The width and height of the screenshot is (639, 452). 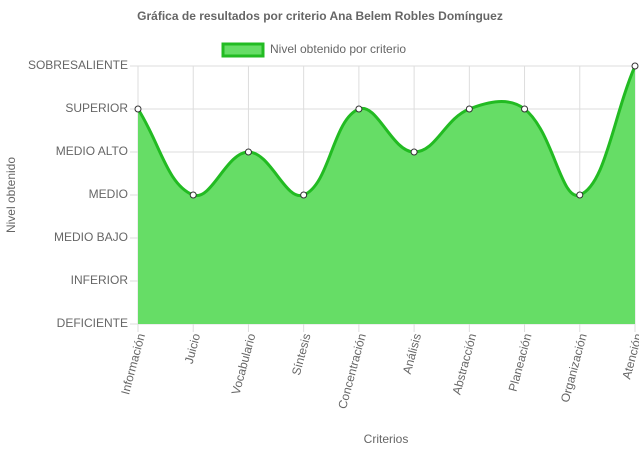 I want to click on x-tick-label: Información, so click(x=133, y=364).